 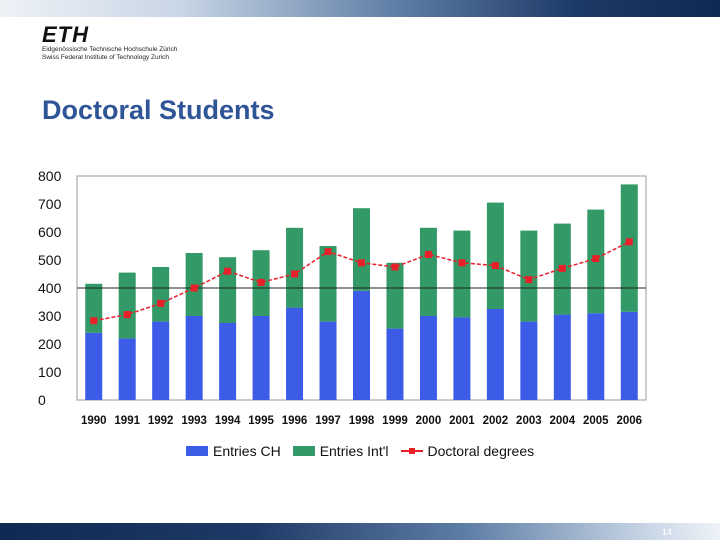 What do you see at coordinates (42, 400) in the screenshot?
I see `y-tick-label: 0` at bounding box center [42, 400].